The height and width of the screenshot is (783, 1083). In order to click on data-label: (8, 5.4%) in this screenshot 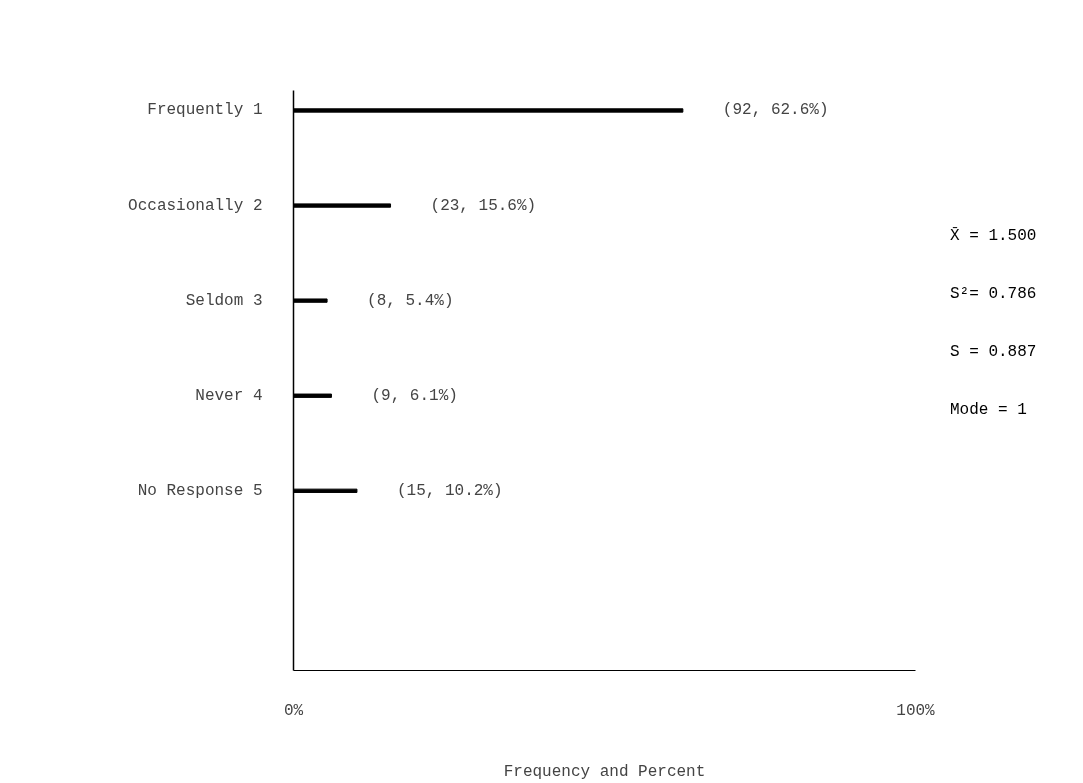, I will do `click(410, 300)`.